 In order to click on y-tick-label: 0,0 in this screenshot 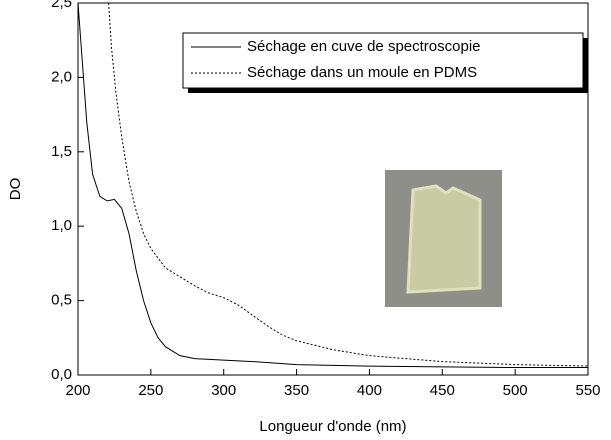, I will do `click(61, 374)`.